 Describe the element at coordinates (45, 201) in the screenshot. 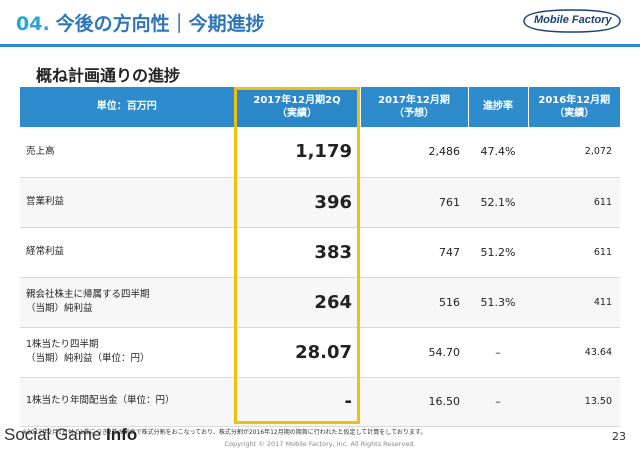

I see `row-label-line1: 営業利益` at that location.